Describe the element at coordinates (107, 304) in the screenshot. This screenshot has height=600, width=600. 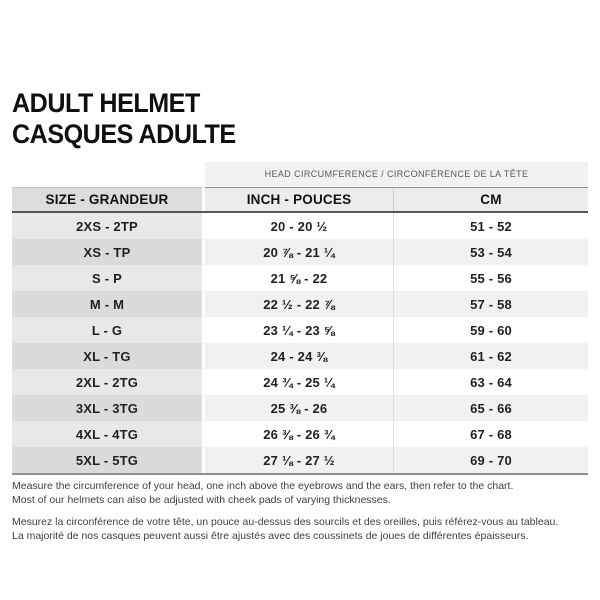
I see `size-cell: M - M` at that location.